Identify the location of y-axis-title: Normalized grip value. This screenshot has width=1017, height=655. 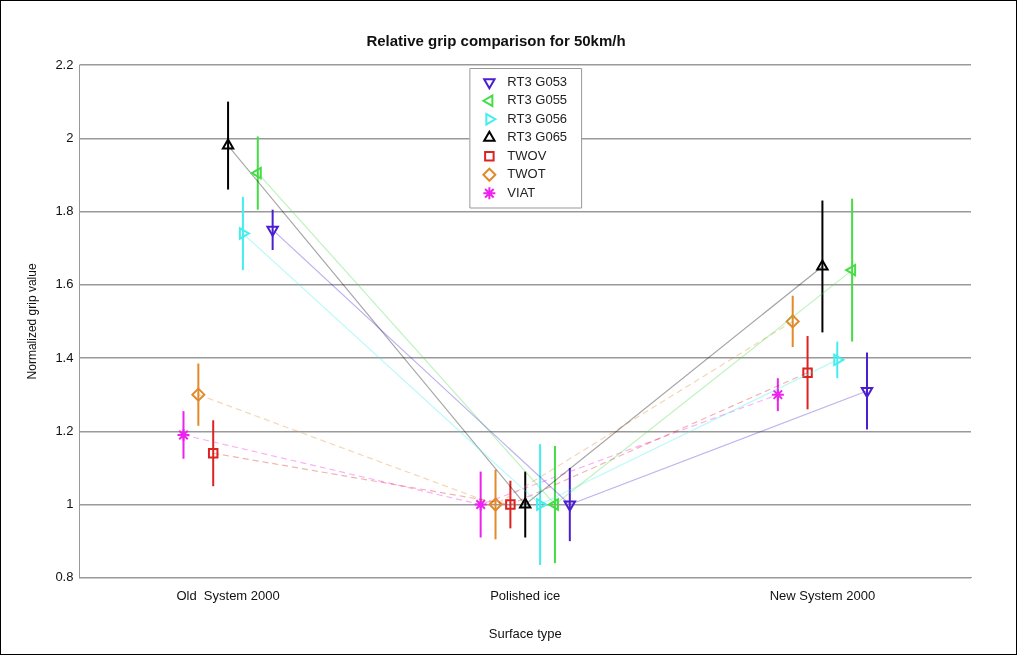
(31, 321).